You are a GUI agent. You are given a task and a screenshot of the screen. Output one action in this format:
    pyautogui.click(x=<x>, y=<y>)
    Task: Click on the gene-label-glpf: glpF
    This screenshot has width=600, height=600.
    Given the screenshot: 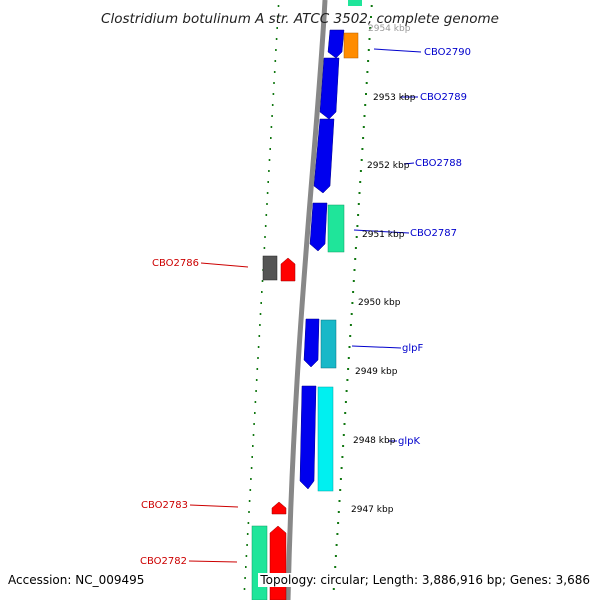 What is the action you would take?
    pyautogui.click(x=412, y=348)
    